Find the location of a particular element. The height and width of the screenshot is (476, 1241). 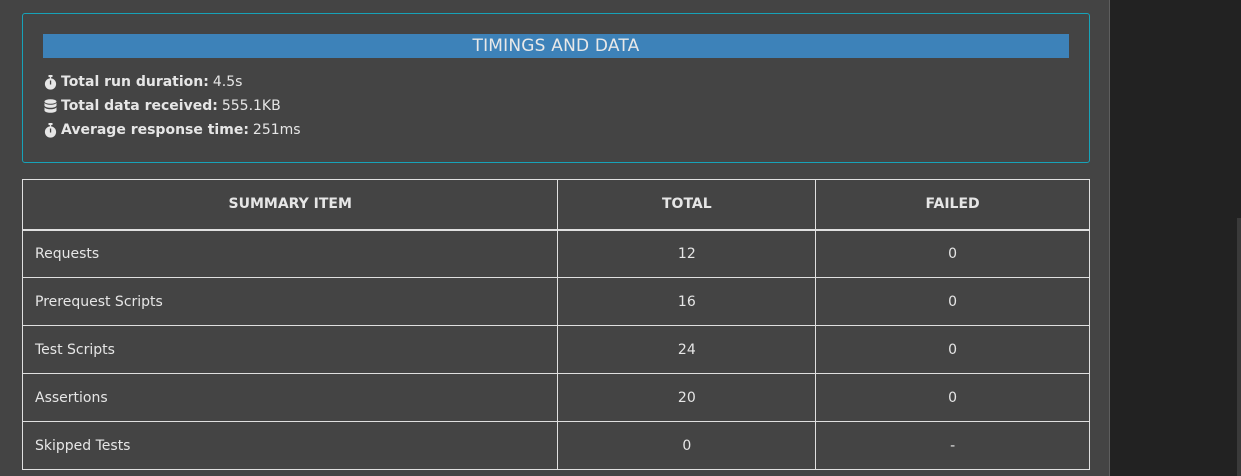

total-cell: 12 is located at coordinates (687, 253).